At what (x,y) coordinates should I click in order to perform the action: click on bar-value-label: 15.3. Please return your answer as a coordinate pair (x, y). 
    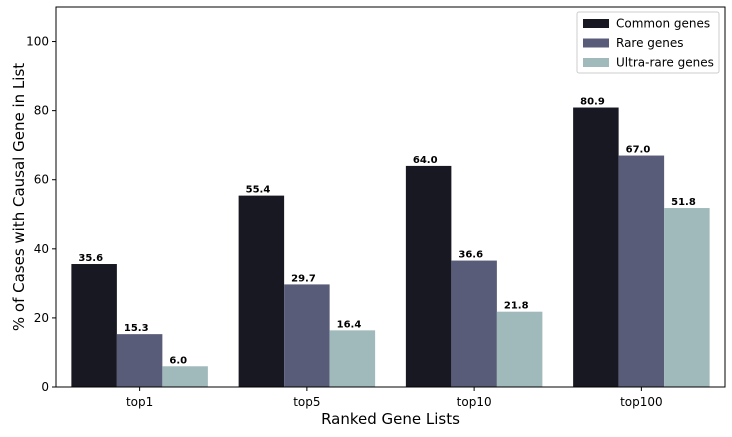
    Looking at the image, I should click on (136, 328).